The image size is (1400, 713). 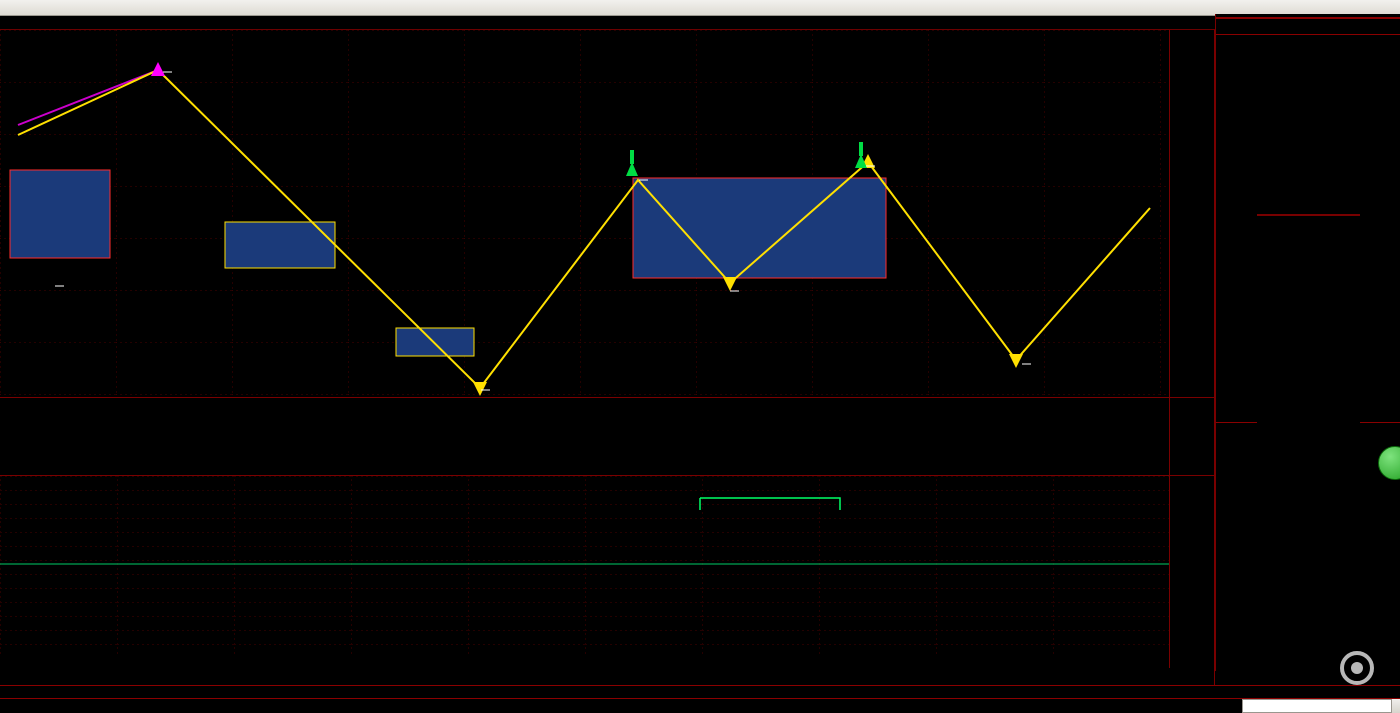 I want to click on minichart-price-axis, so click(x=1236, y=228).